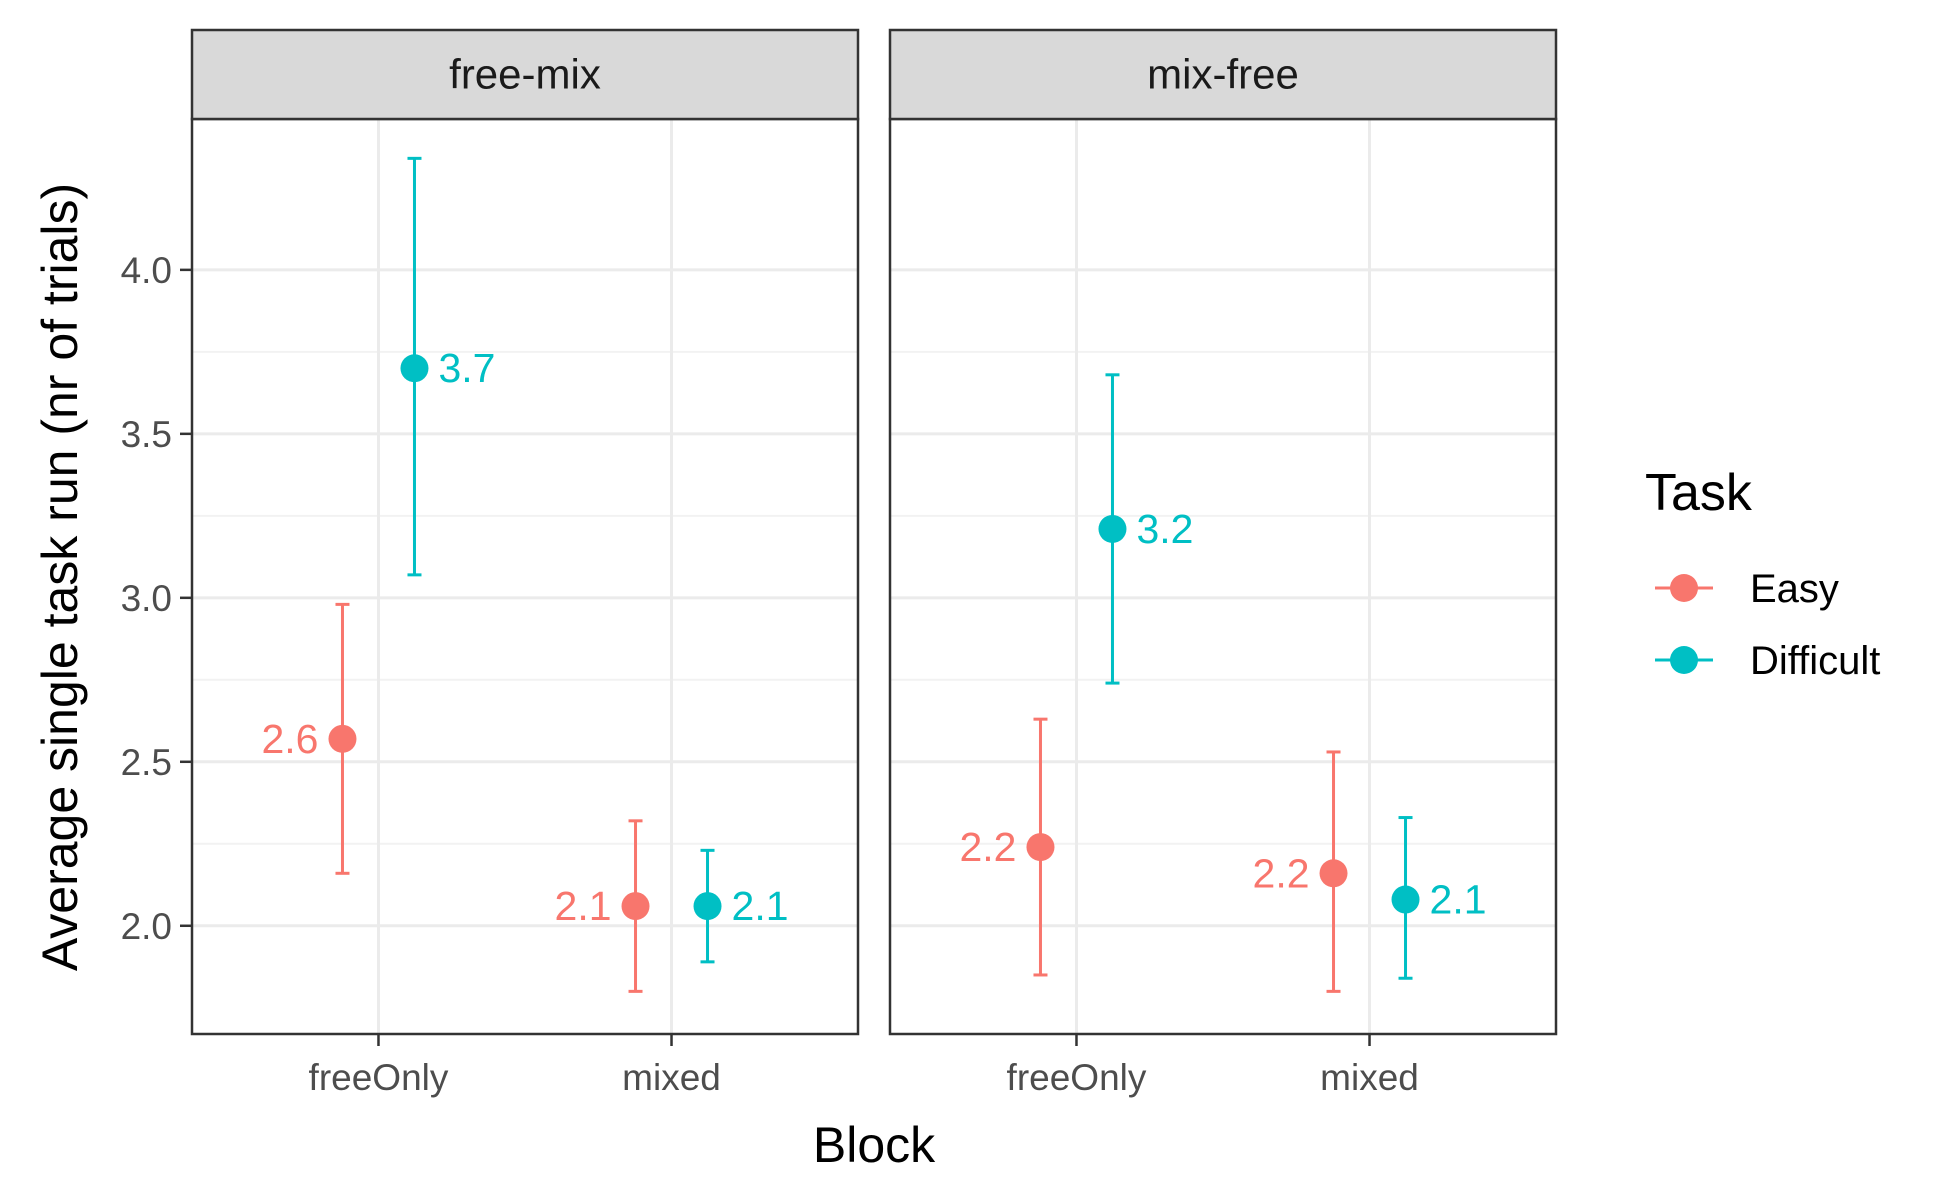  What do you see at coordinates (146, 270) in the screenshot?
I see `y-tick-label: 4.0` at bounding box center [146, 270].